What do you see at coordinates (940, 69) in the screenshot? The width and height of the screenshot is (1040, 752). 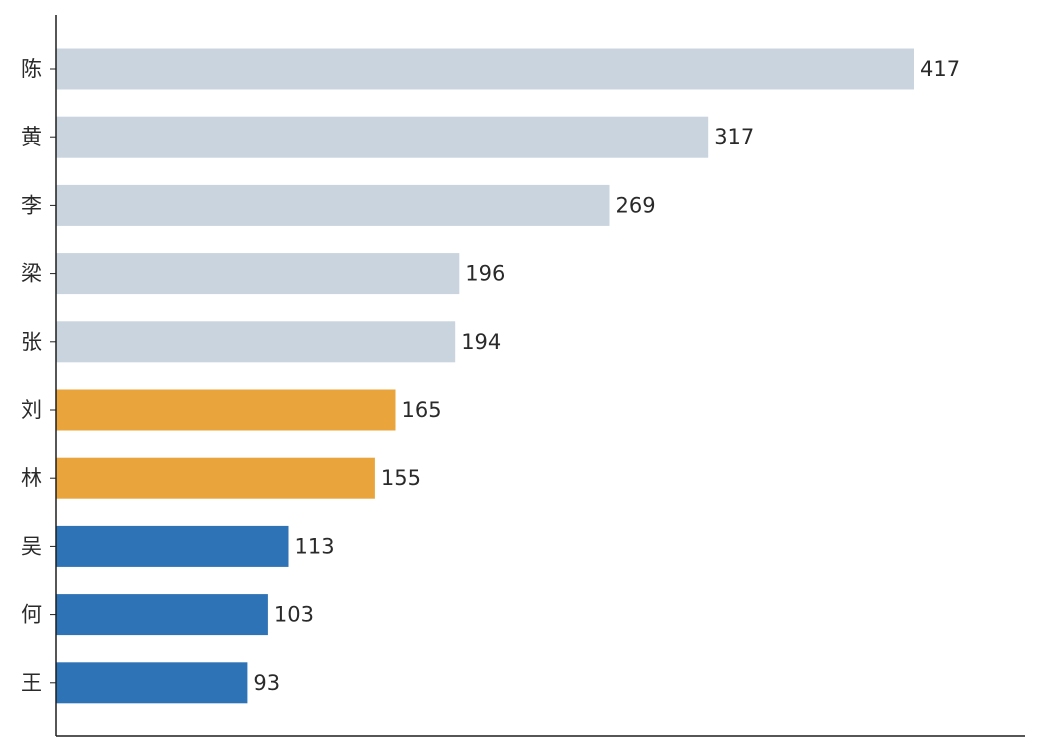 I see `value-label-0: 417` at bounding box center [940, 69].